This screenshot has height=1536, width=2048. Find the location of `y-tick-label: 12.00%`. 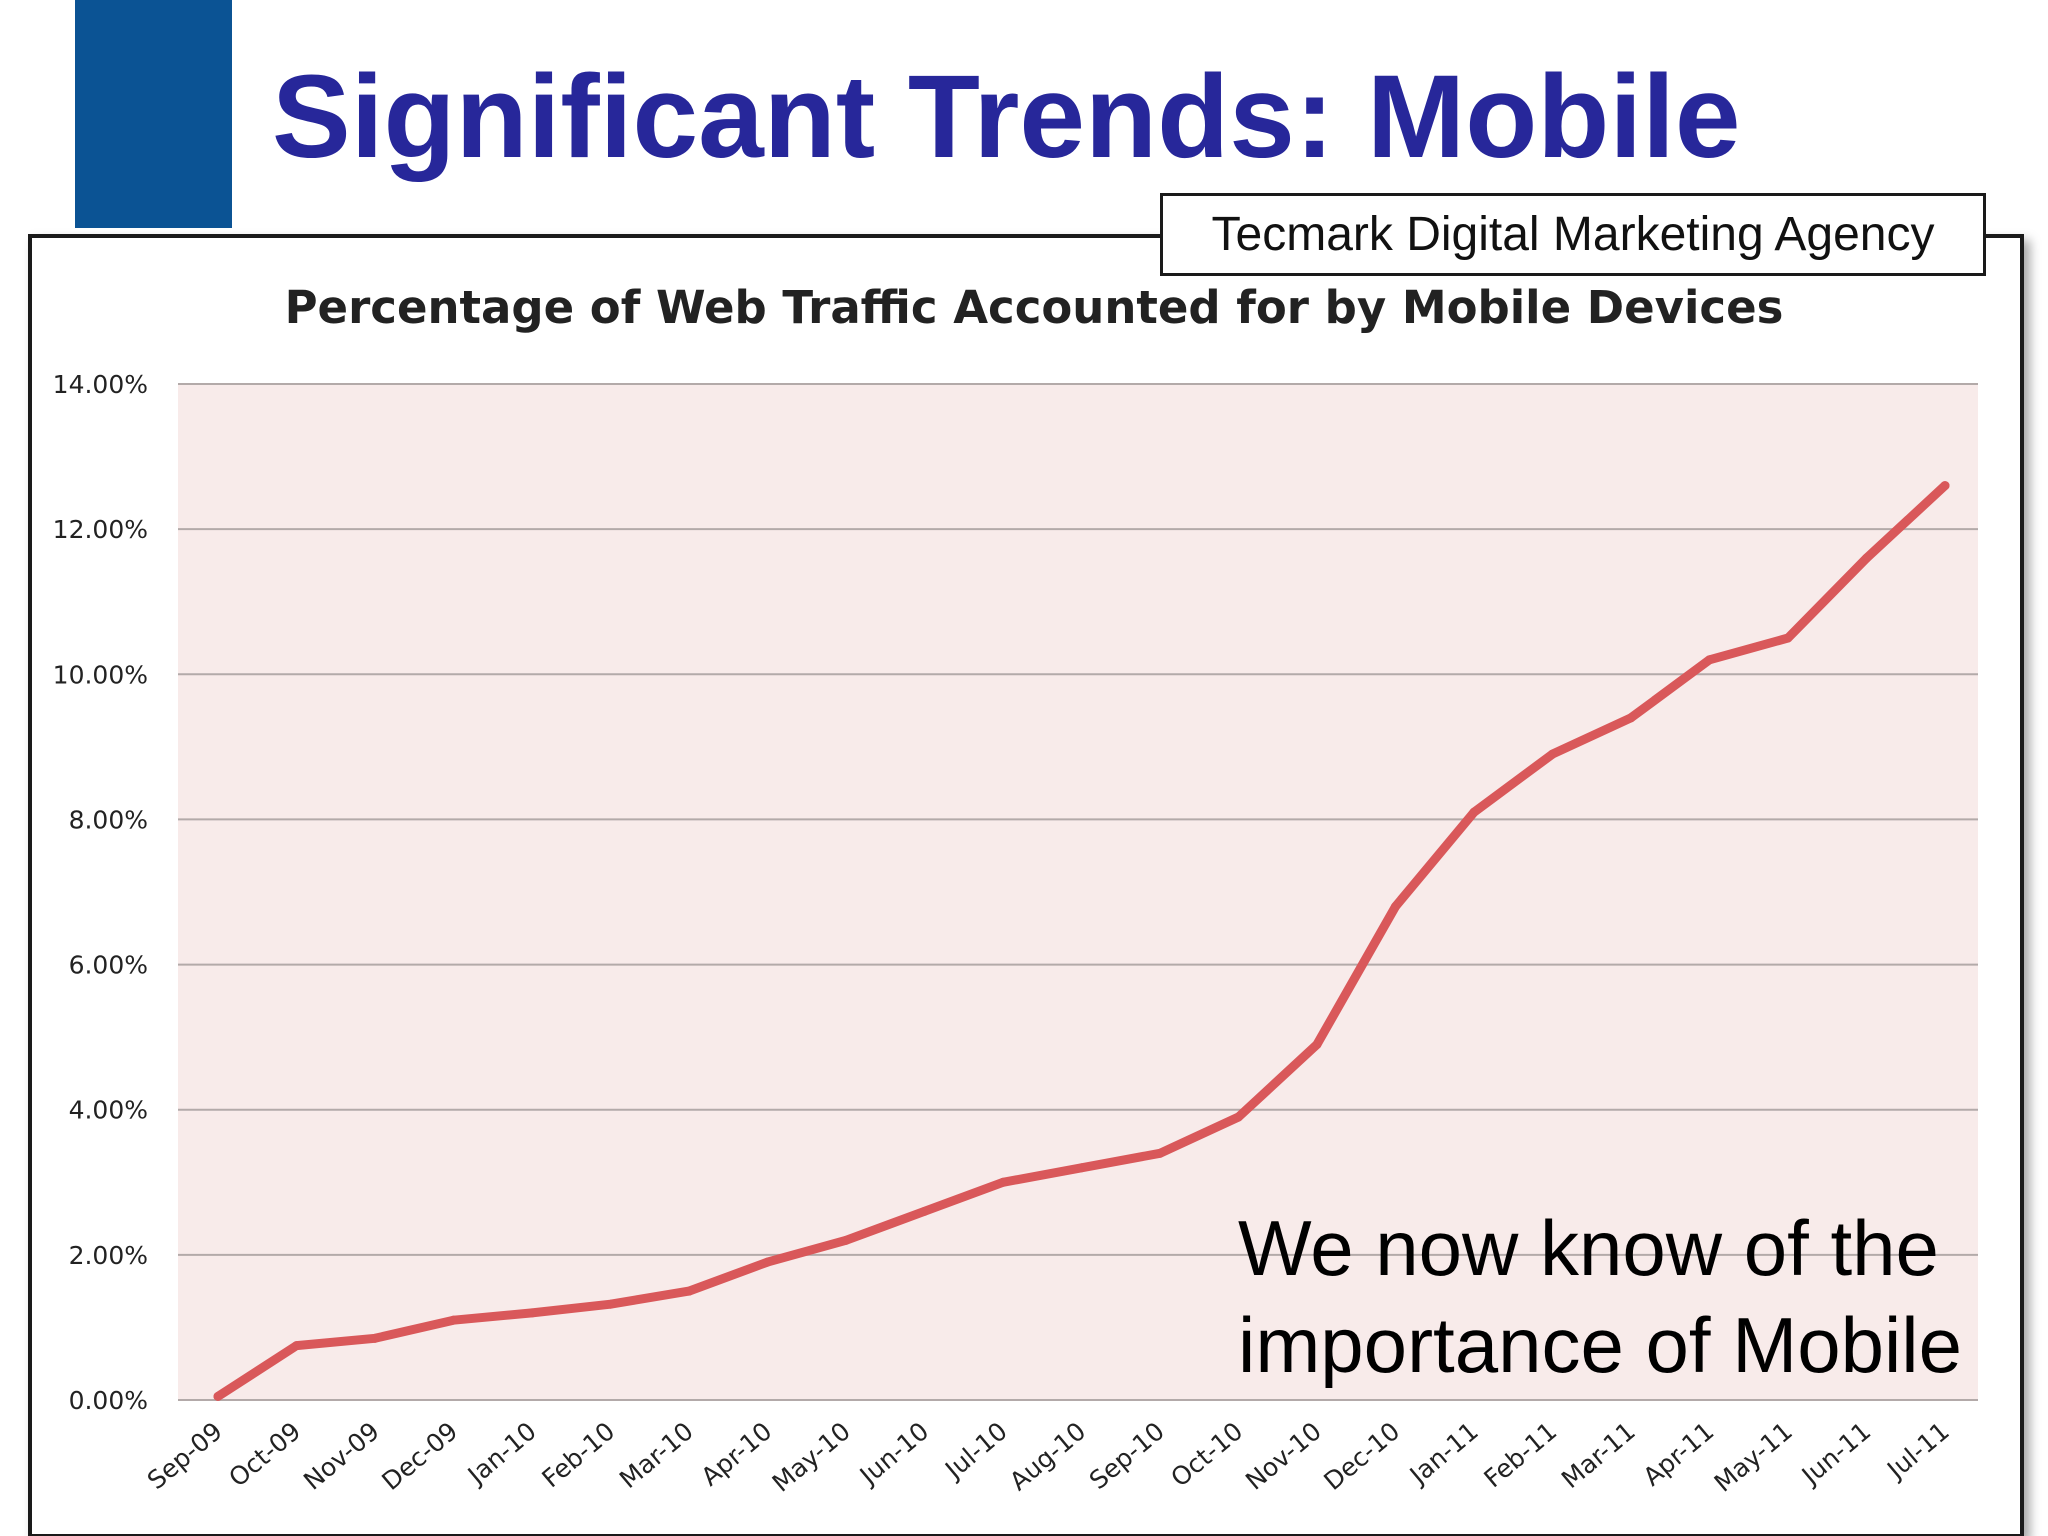

y-tick-label: 12.00% is located at coordinates (100, 529).